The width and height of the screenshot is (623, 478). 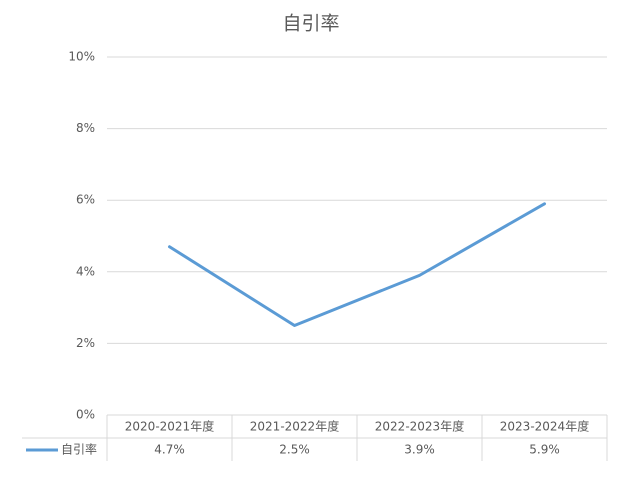 What do you see at coordinates (544, 426) in the screenshot?
I see `x-tick-label: 2023-2024年度` at bounding box center [544, 426].